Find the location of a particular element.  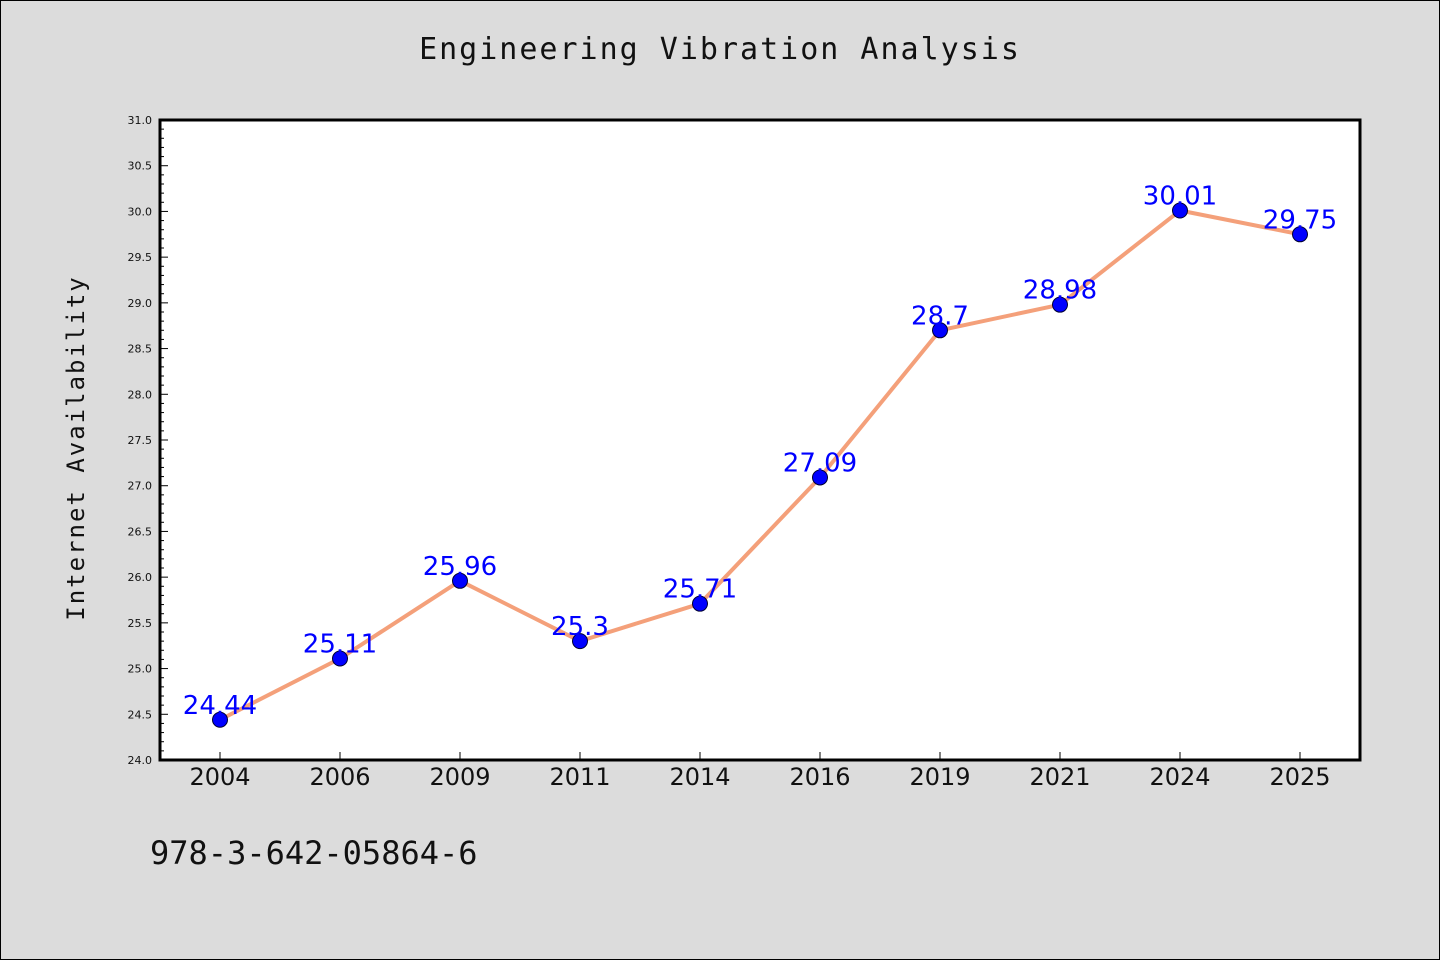

x-tick-label: 2009 is located at coordinates (459, 777).